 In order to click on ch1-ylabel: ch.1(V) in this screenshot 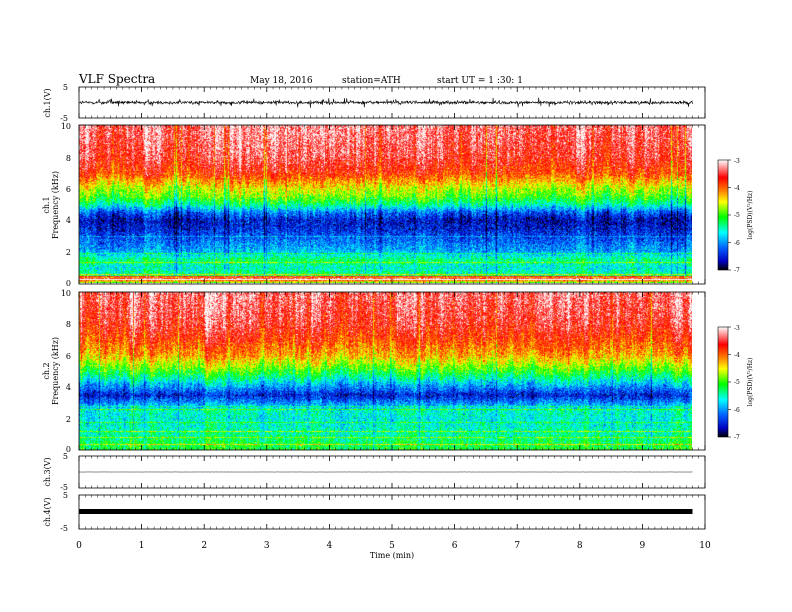, I will do `click(47, 102)`.